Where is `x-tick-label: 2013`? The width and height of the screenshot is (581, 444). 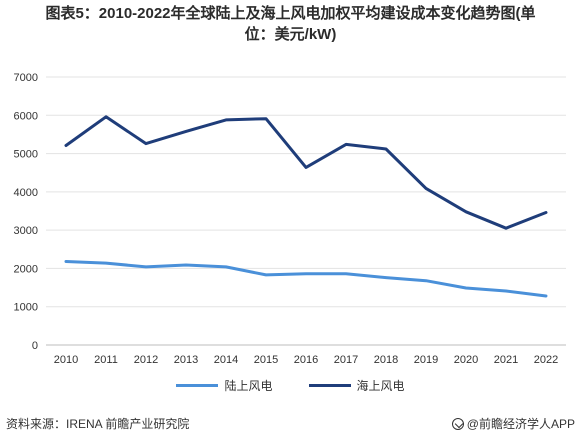
x-tick-label: 2013 is located at coordinates (186, 360).